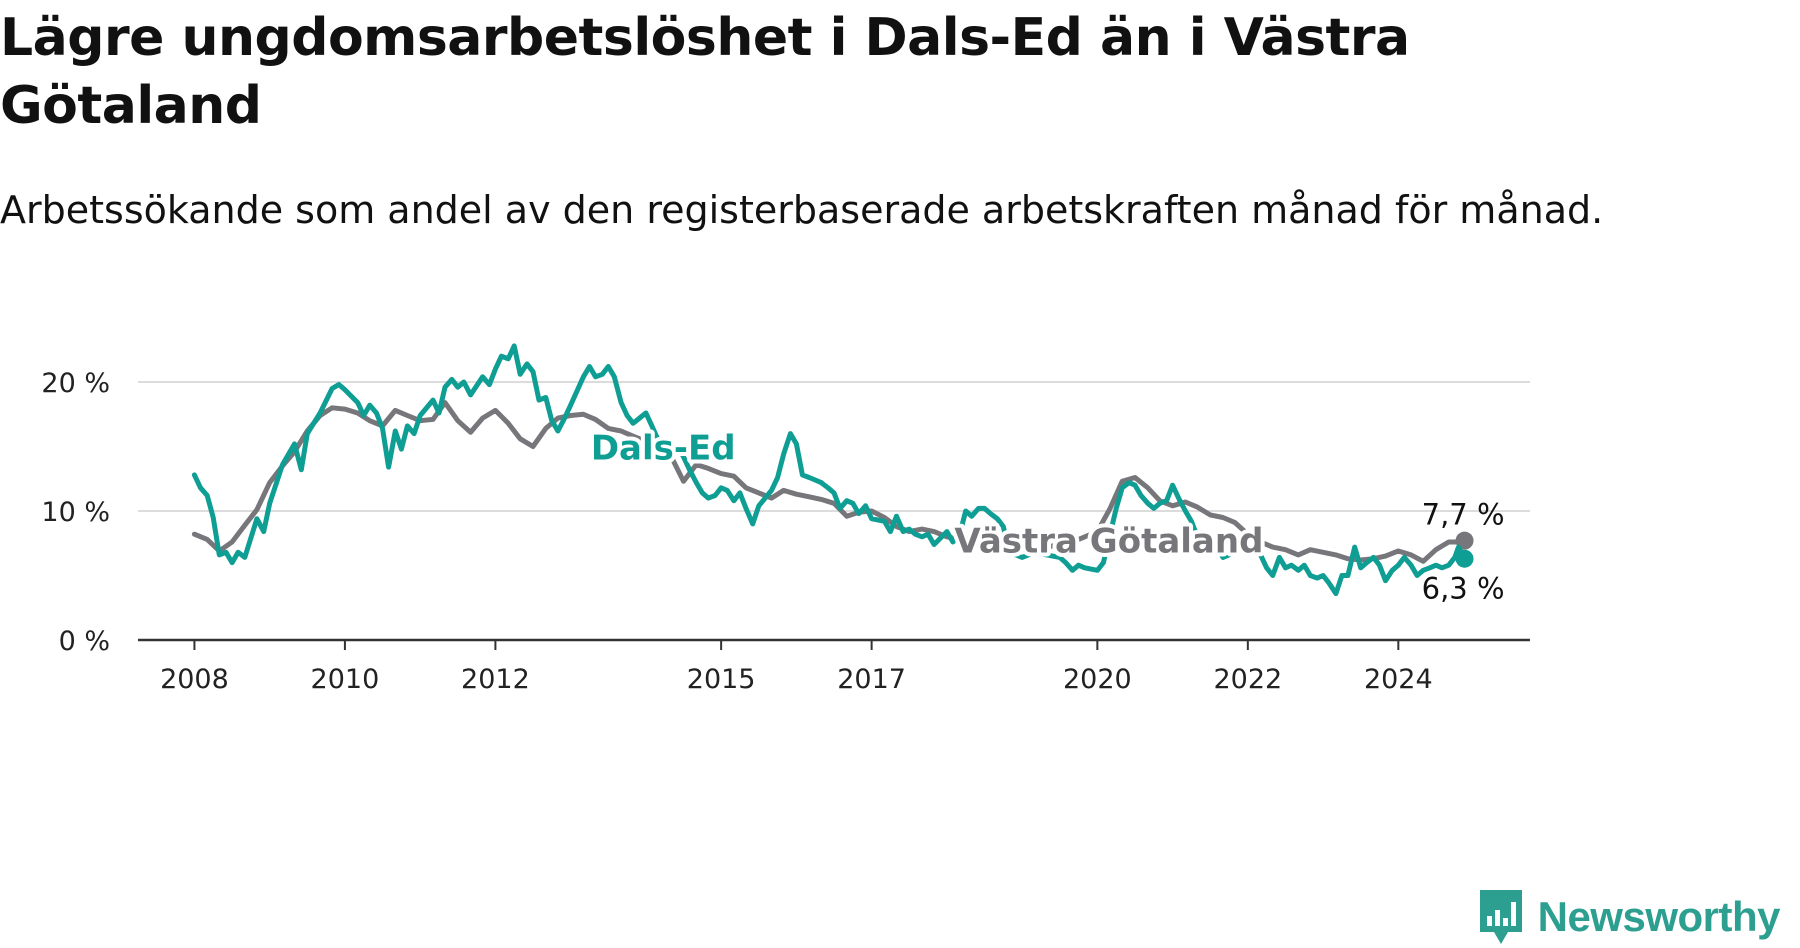 This screenshot has width=1800, height=948. I want to click on newsworthy-logo: Newsworthy, so click(1629, 917).